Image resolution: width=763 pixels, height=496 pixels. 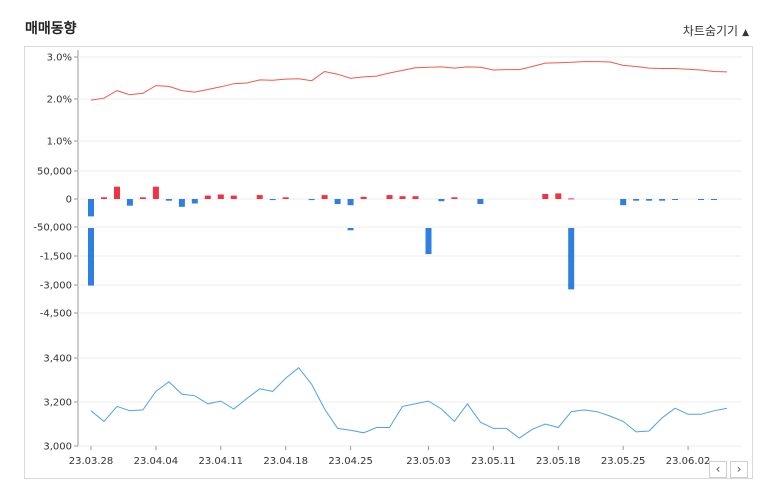 What do you see at coordinates (428, 461) in the screenshot?
I see `x-tick-label: 23.05.03` at bounding box center [428, 461].